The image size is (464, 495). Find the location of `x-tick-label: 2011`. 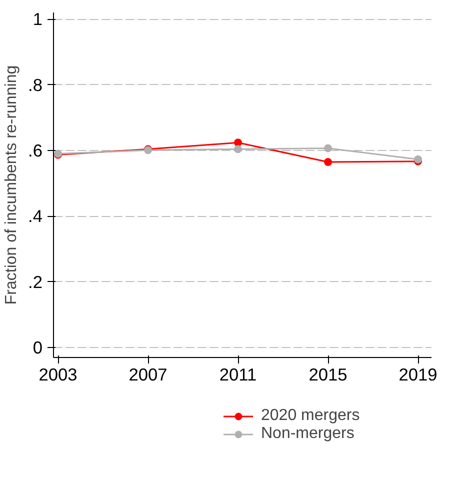

x-tick-label: 2011 is located at coordinates (238, 374).